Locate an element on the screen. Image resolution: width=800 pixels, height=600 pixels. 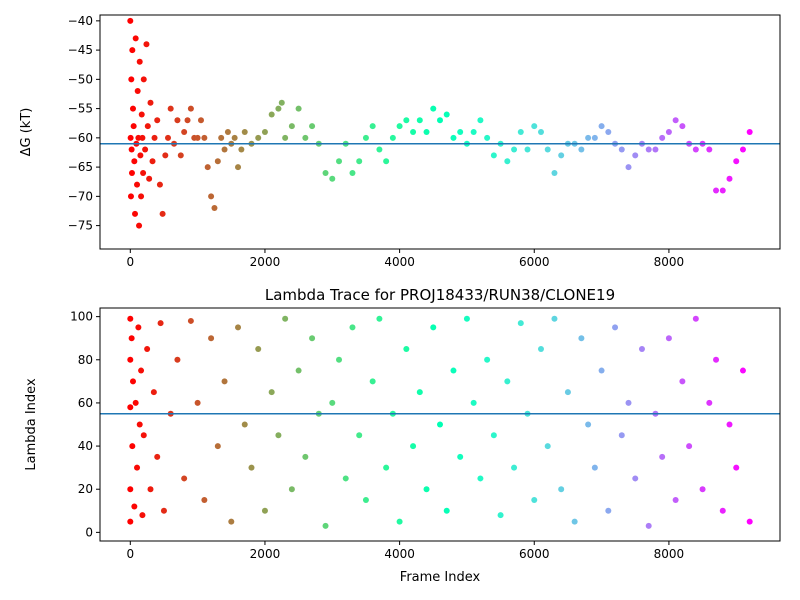
y-axis-label: Lambda Index is located at coordinates (31, 424).